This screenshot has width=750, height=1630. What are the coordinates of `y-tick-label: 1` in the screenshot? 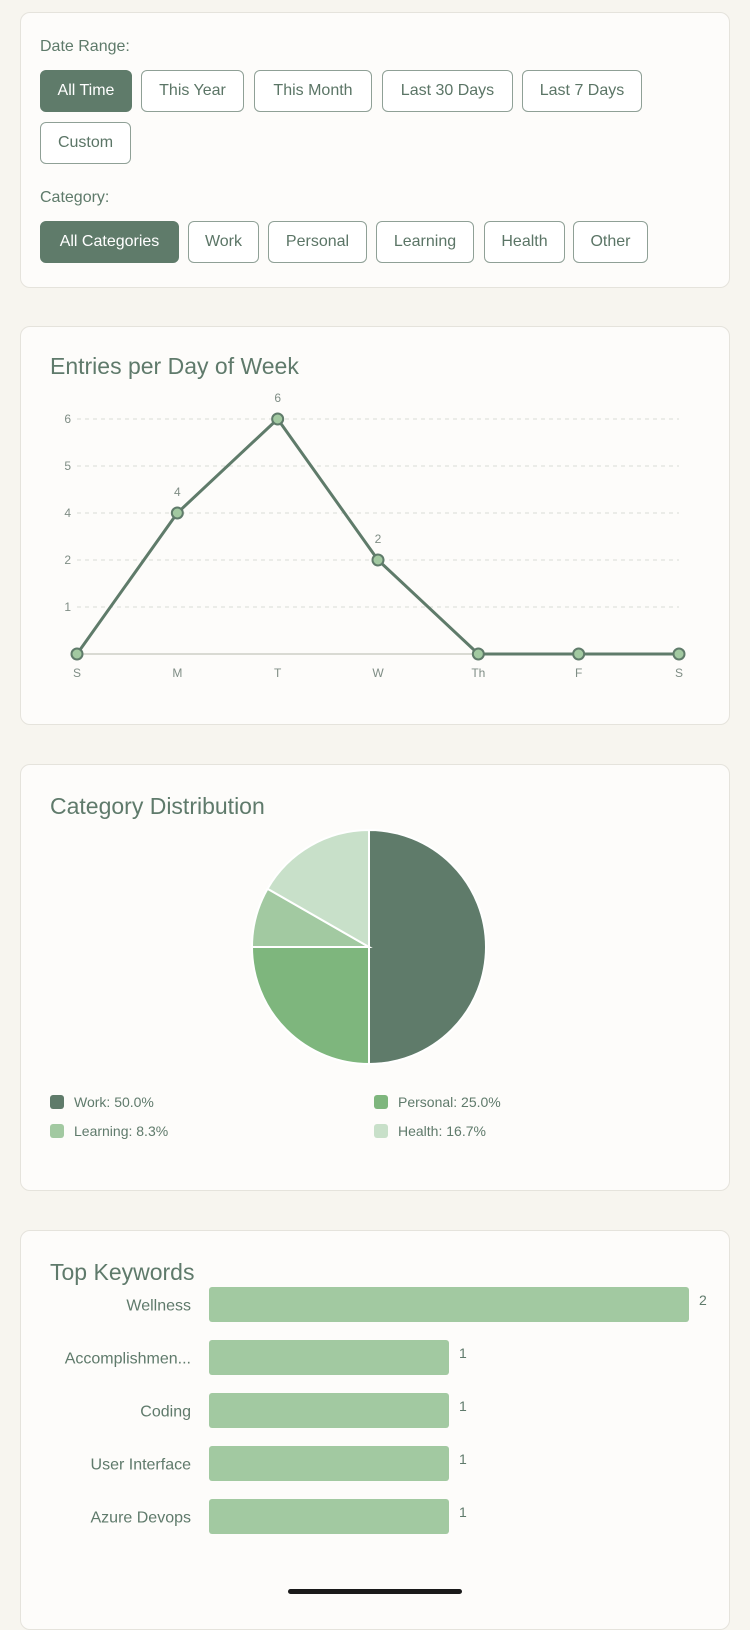 It's located at (67, 607).